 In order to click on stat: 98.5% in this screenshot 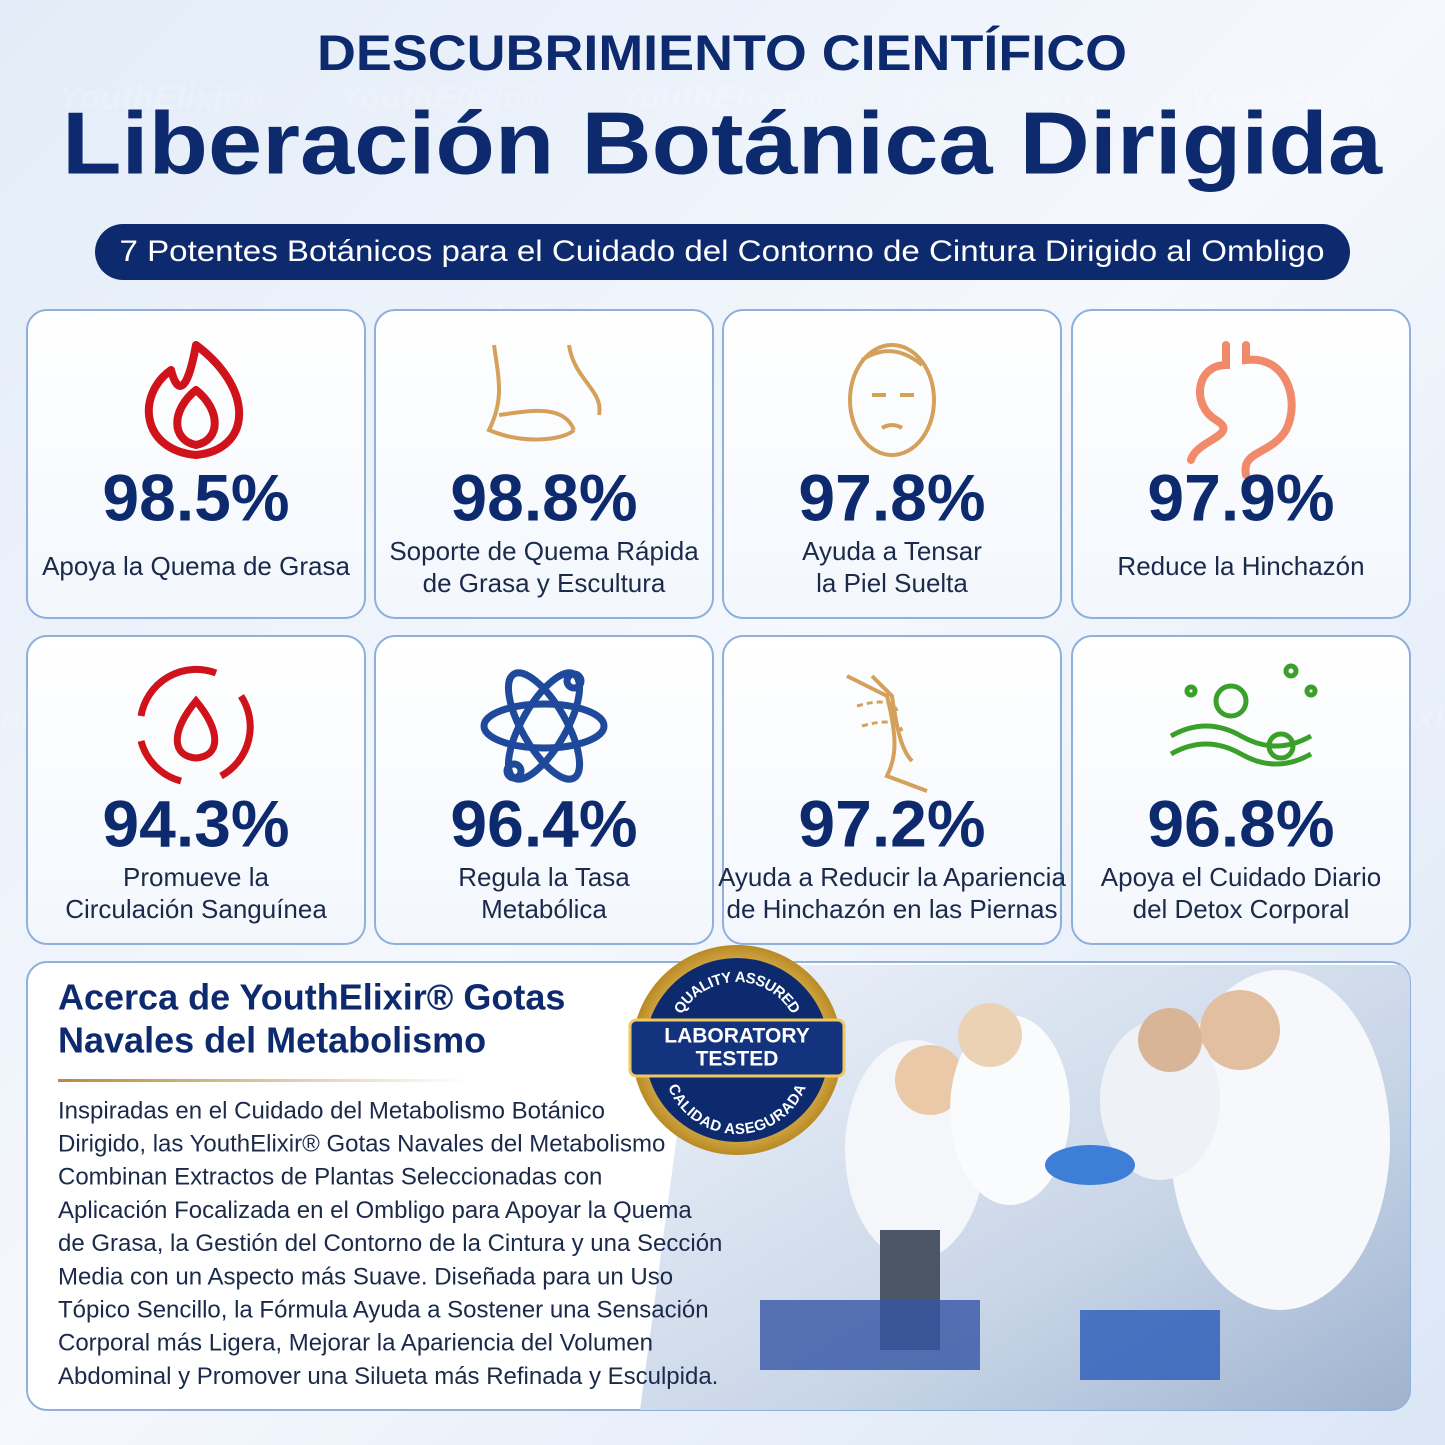, I will do `click(195, 497)`.